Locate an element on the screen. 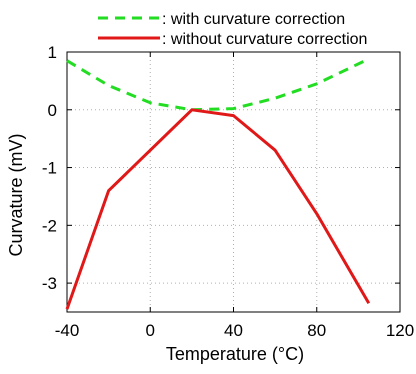 This screenshot has width=416, height=374. y-axis-label: Curvature (mV) is located at coordinates (16, 194).